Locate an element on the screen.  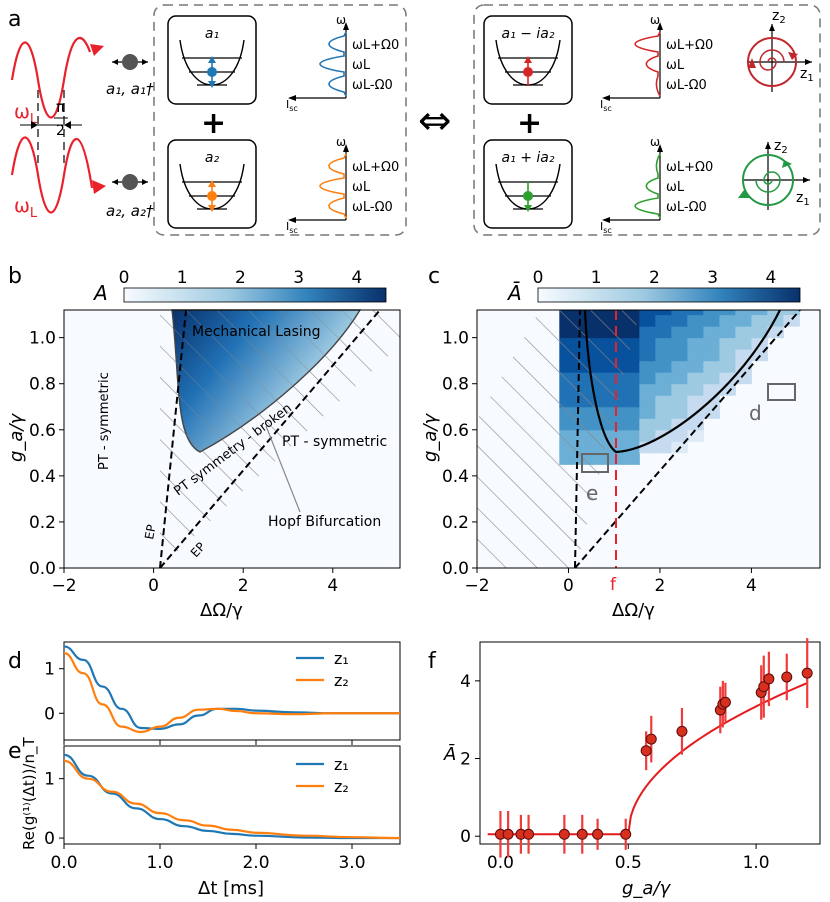
spectrum-2-line-1: ωL+Ω0 is located at coordinates (375, 167).